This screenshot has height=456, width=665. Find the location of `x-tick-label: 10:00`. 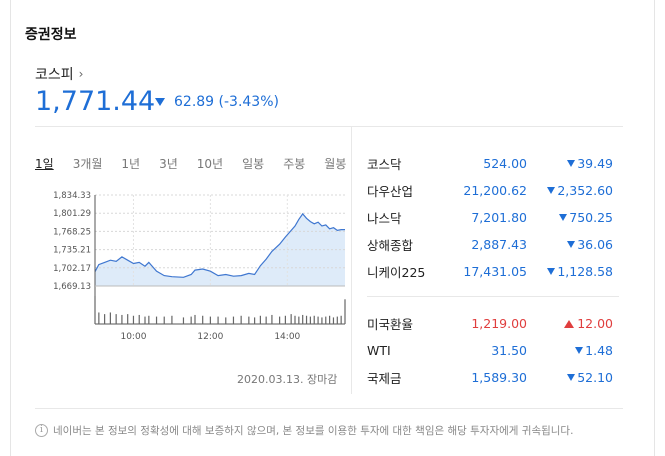

x-tick-label: 10:00 is located at coordinates (133, 337).